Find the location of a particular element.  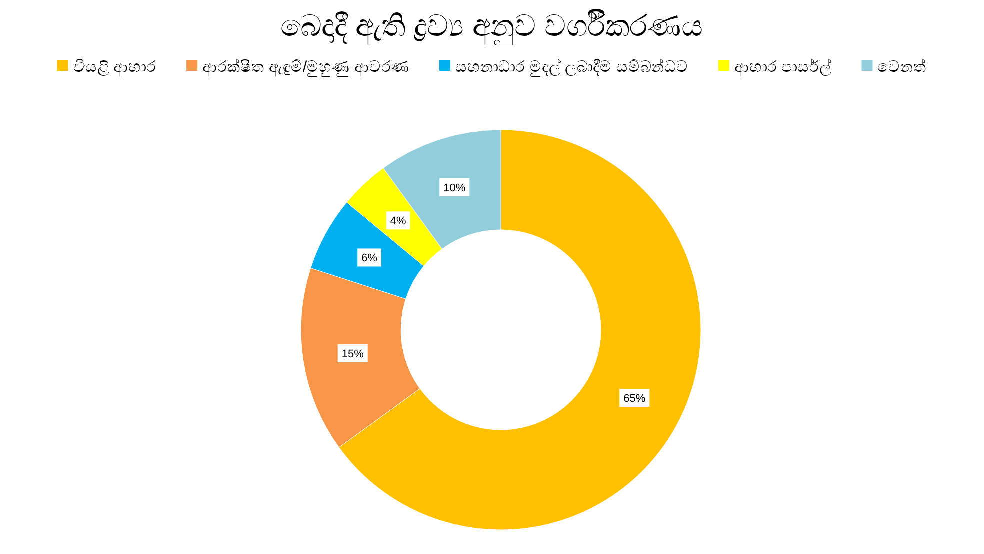

title: බෙදාදී ඇති ද්‍රව්‍ය අනුව වර්ගීකරණය is located at coordinates (492, 26).